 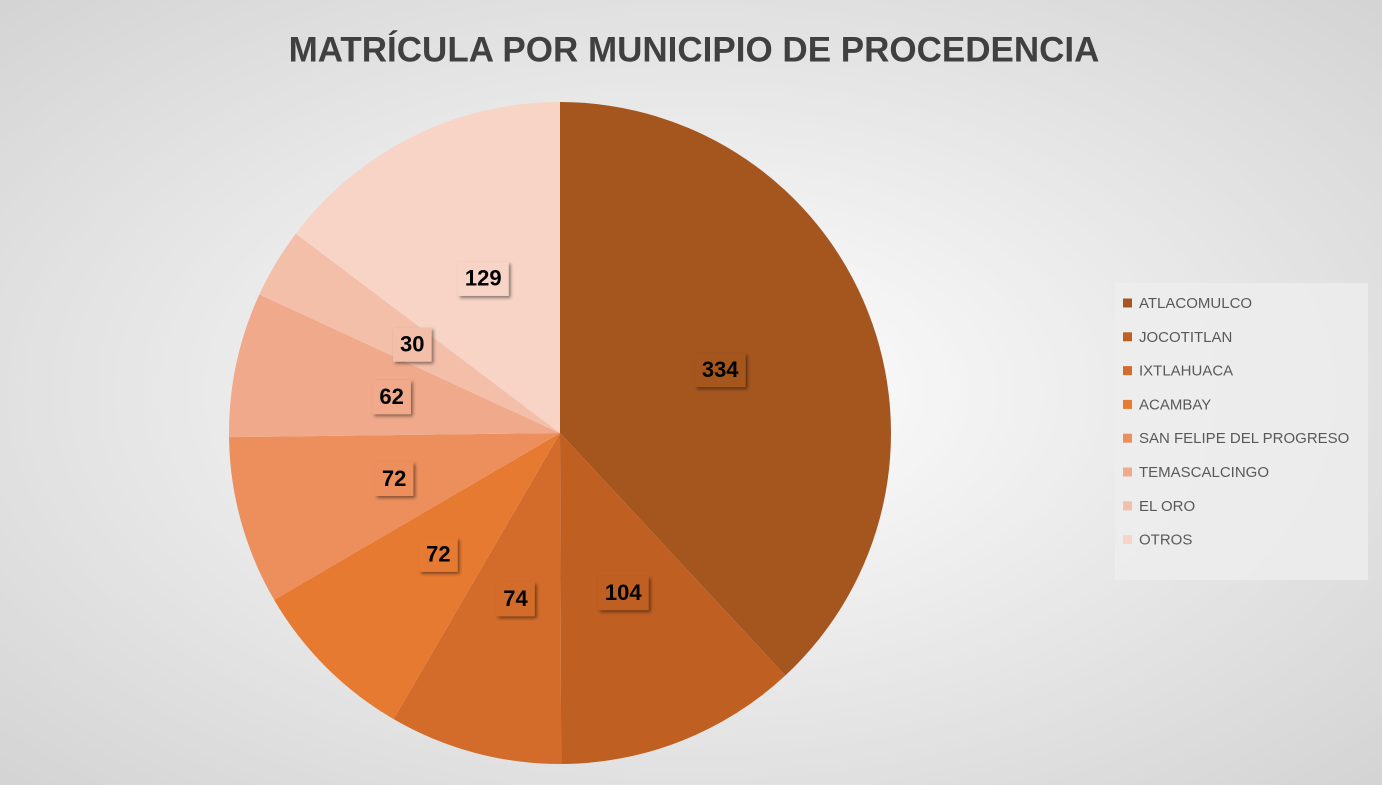 I want to click on data-label-text: 104, so click(x=623, y=592).